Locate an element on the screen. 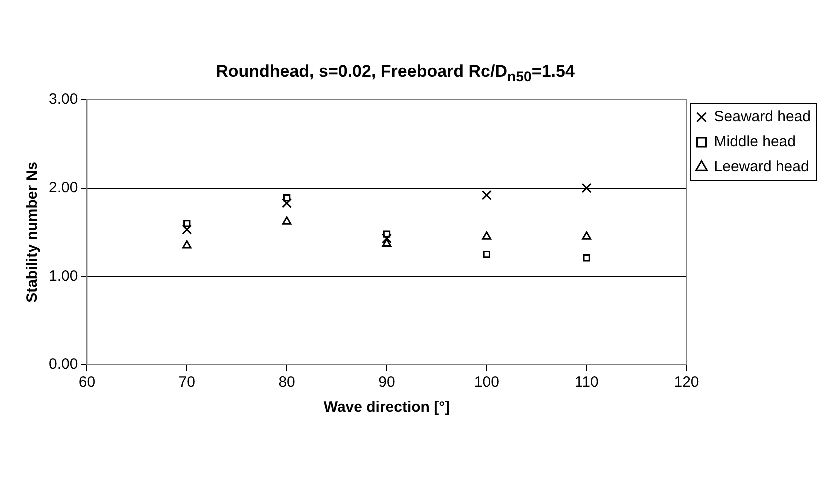 This screenshot has height=481, width=839. y-tick-label: 2.00 is located at coordinates (63, 187).